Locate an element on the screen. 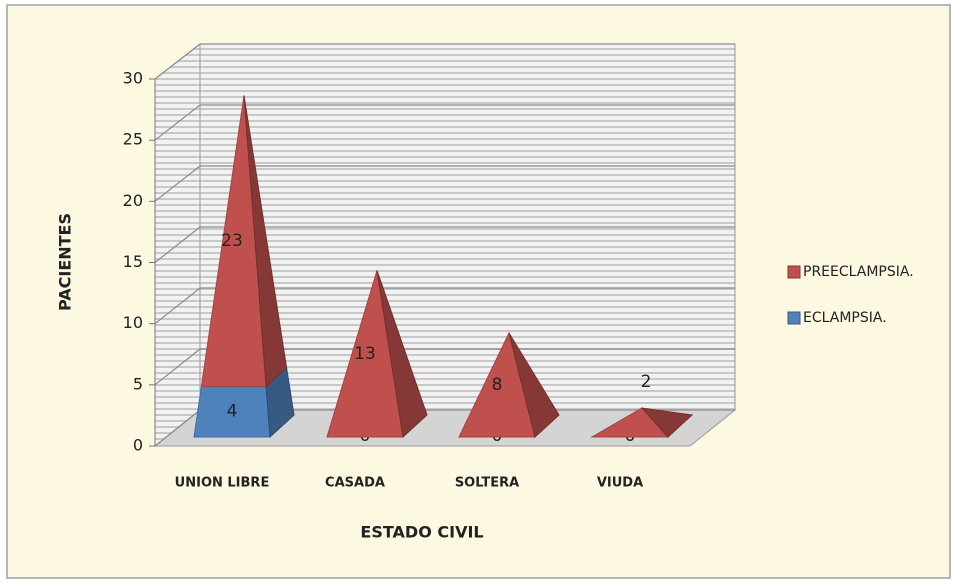 The width and height of the screenshot is (958, 588). x-tick-label: SOLTERA is located at coordinates (487, 483).